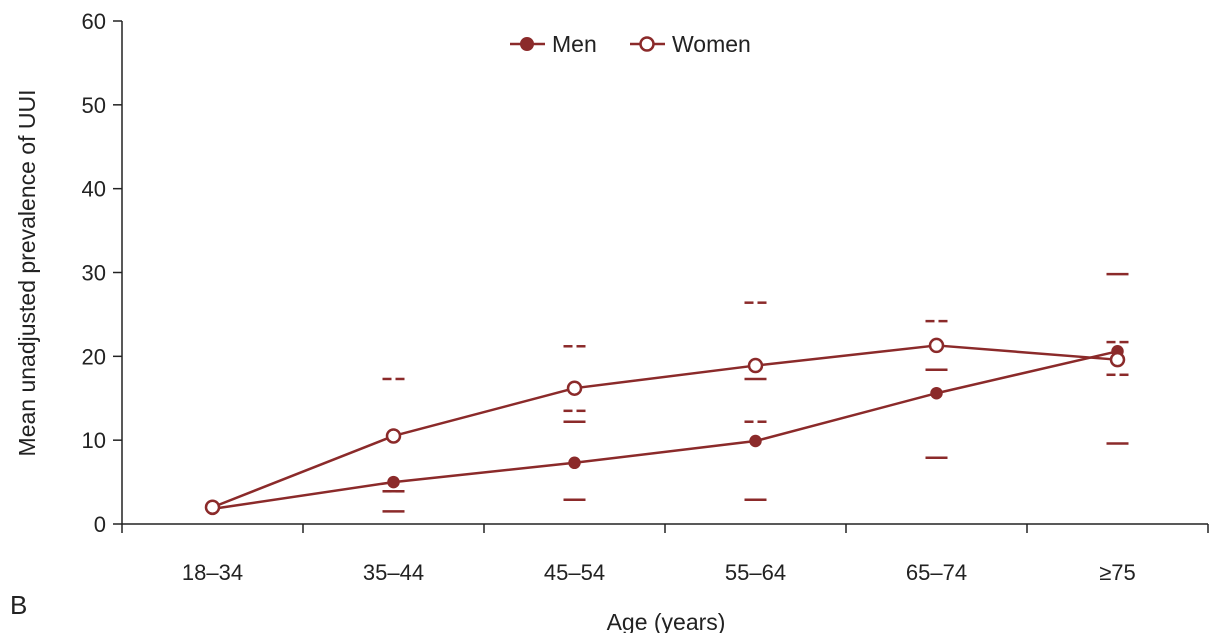 The height and width of the screenshot is (633, 1211). What do you see at coordinates (936, 572) in the screenshot?
I see `x-tick-label: 65–74` at bounding box center [936, 572].